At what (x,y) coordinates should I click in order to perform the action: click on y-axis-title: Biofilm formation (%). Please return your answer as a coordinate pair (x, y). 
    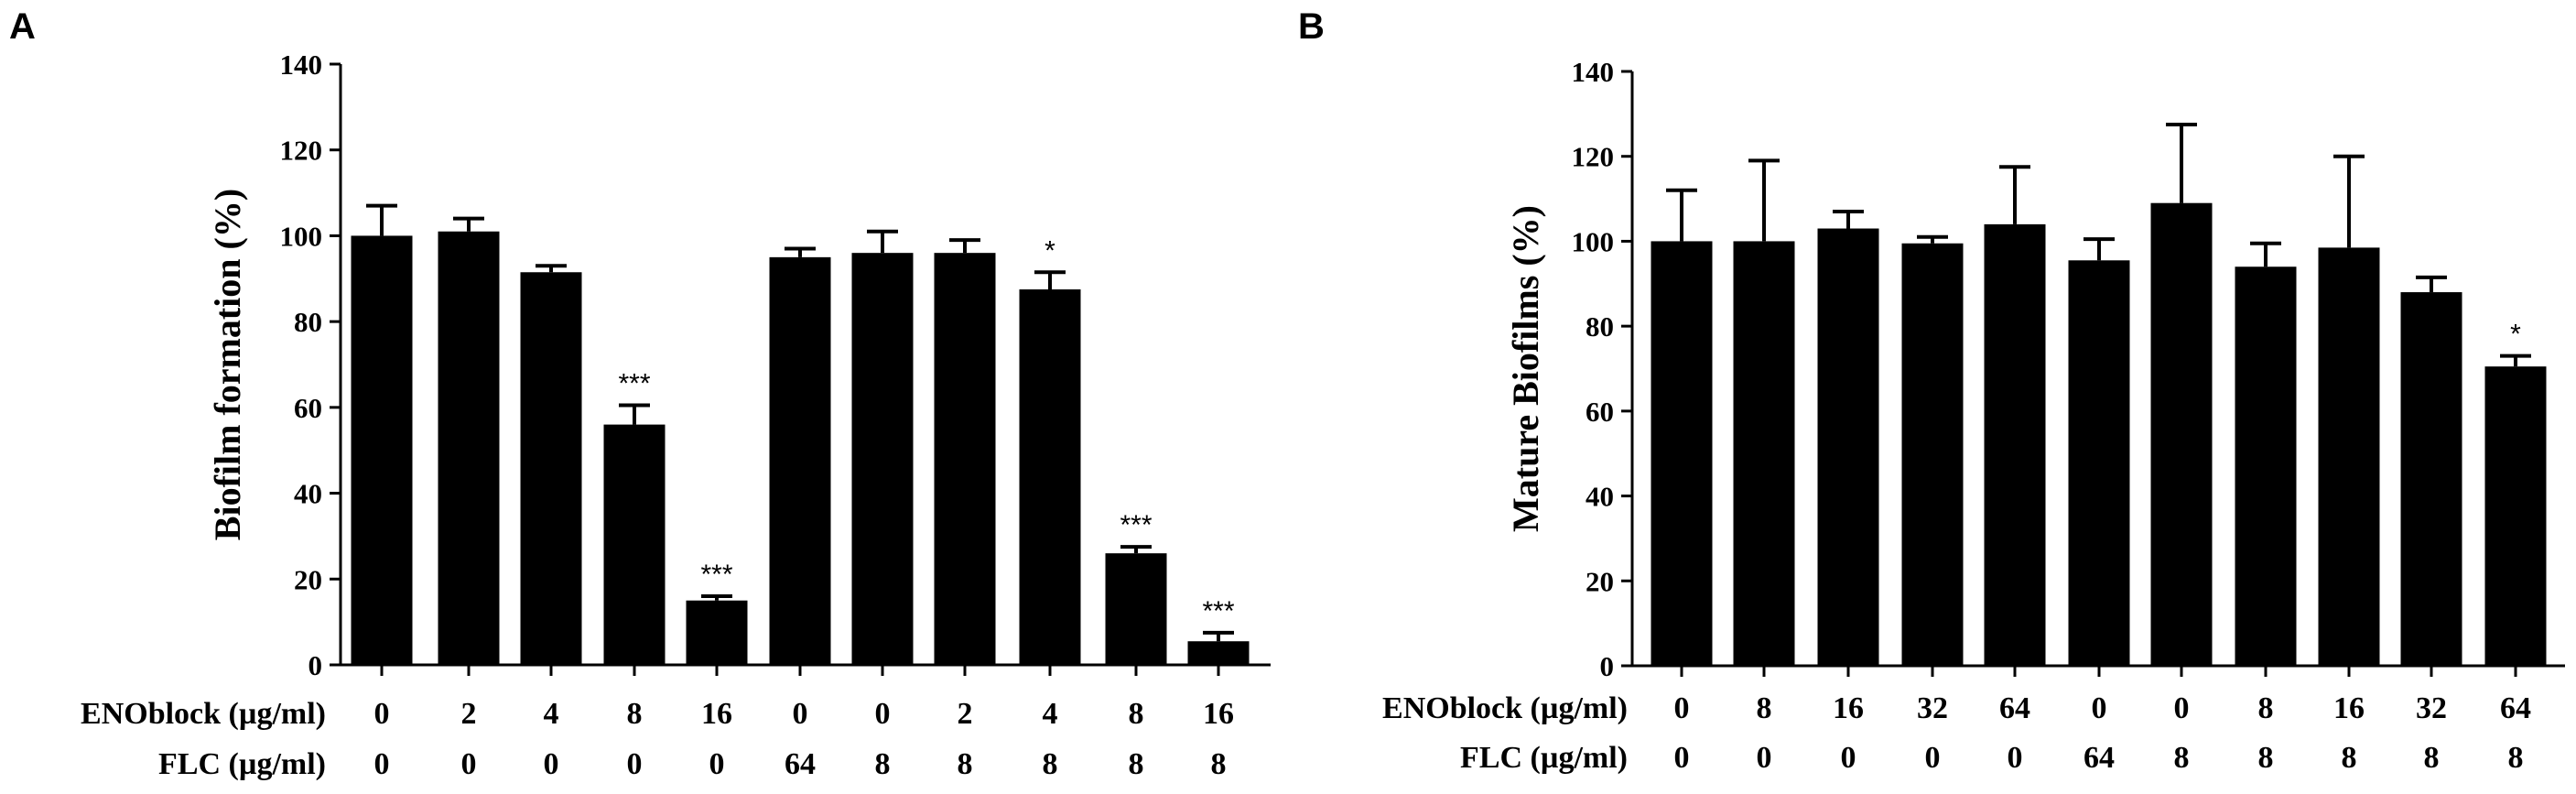
    Looking at the image, I should click on (228, 365).